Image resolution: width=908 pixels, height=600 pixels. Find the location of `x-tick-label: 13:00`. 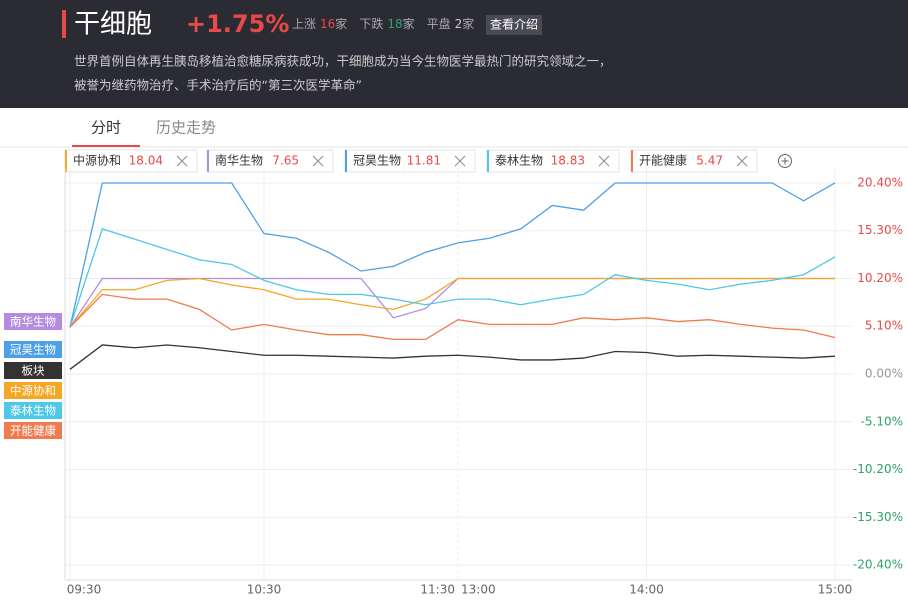

x-tick-label: 13:00 is located at coordinates (478, 590).